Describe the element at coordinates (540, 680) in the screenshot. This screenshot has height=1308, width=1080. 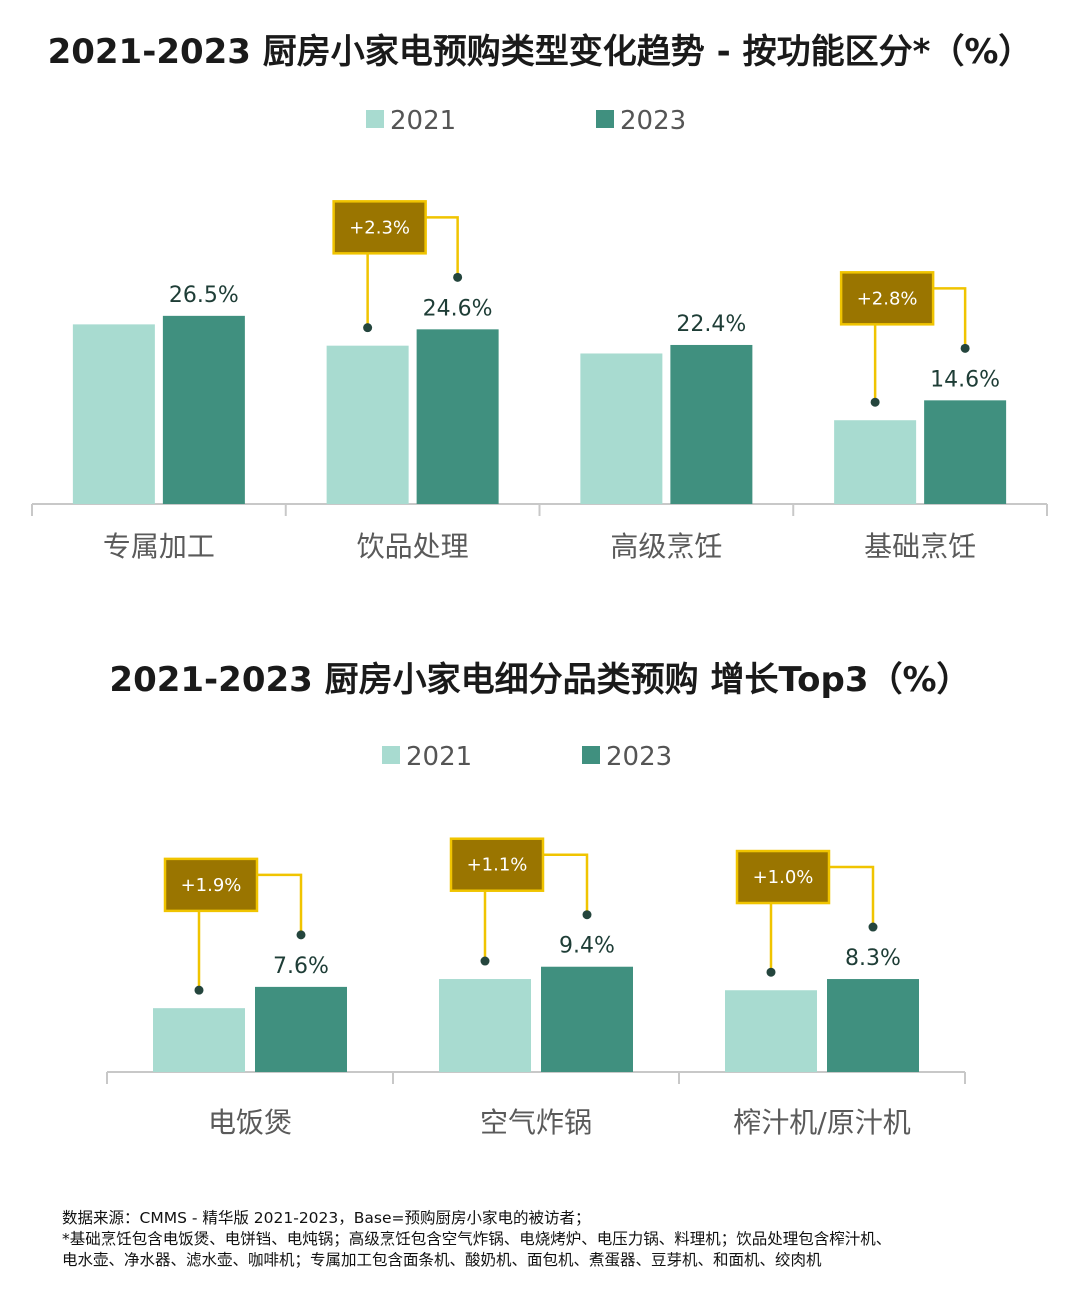
I see `chart-2-title: 2021-2023 厨房小家电细分品类预购 增长Top3（%）` at that location.